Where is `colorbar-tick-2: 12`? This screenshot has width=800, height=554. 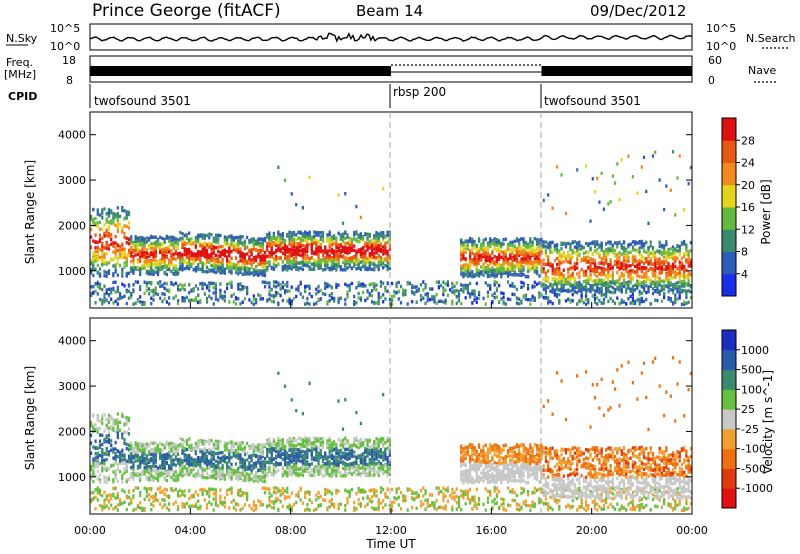
colorbar-tick-2: 12 is located at coordinates (748, 229).